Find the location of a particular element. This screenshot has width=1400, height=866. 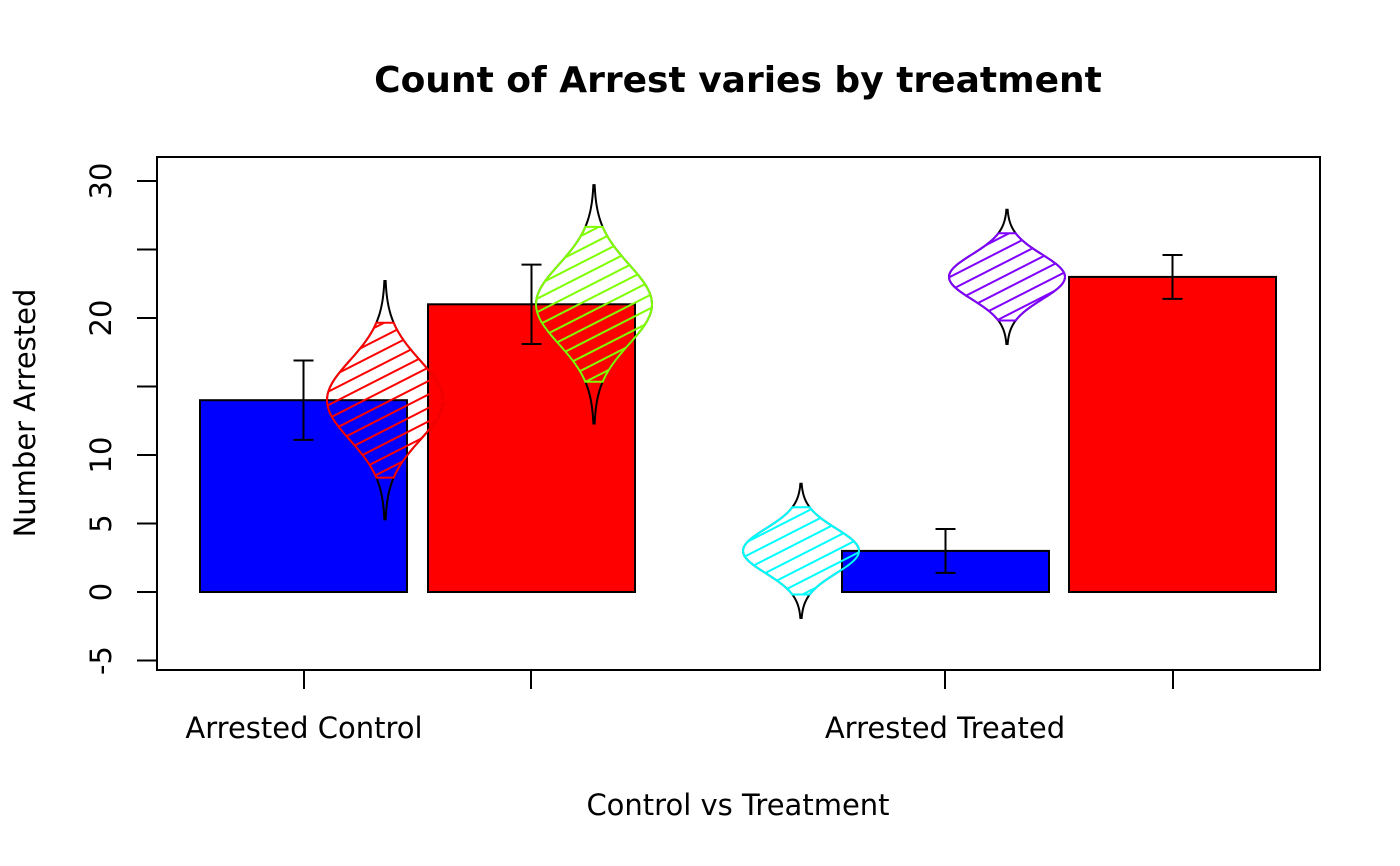

y-tick-label: 10 is located at coordinates (101, 455).